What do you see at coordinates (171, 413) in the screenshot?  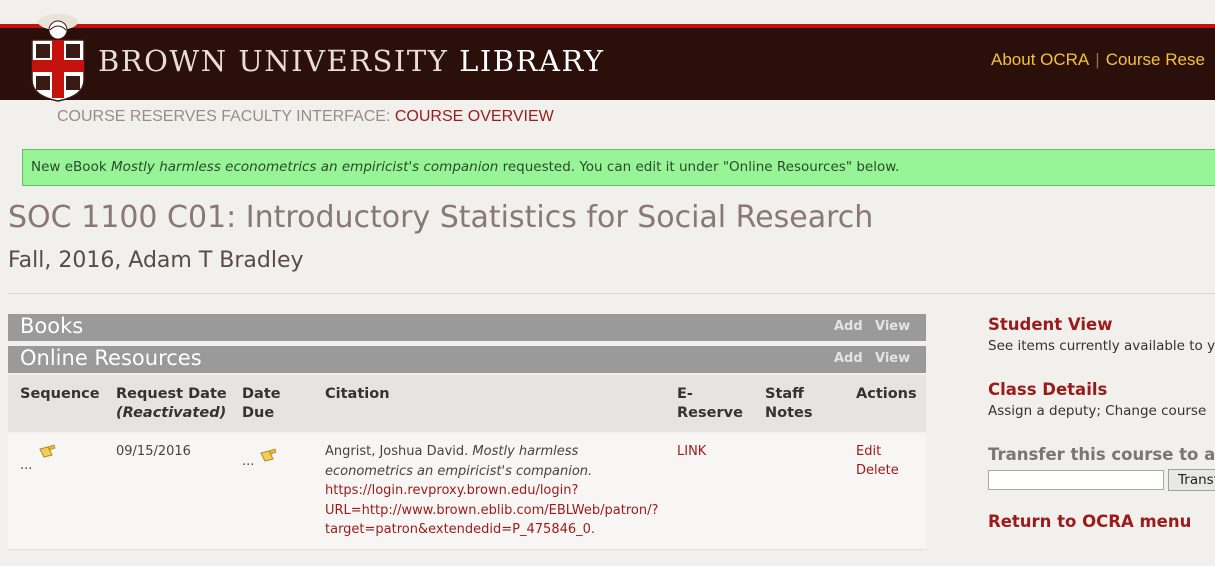 I see `col-request-date-note: (Reactivated)` at bounding box center [171, 413].